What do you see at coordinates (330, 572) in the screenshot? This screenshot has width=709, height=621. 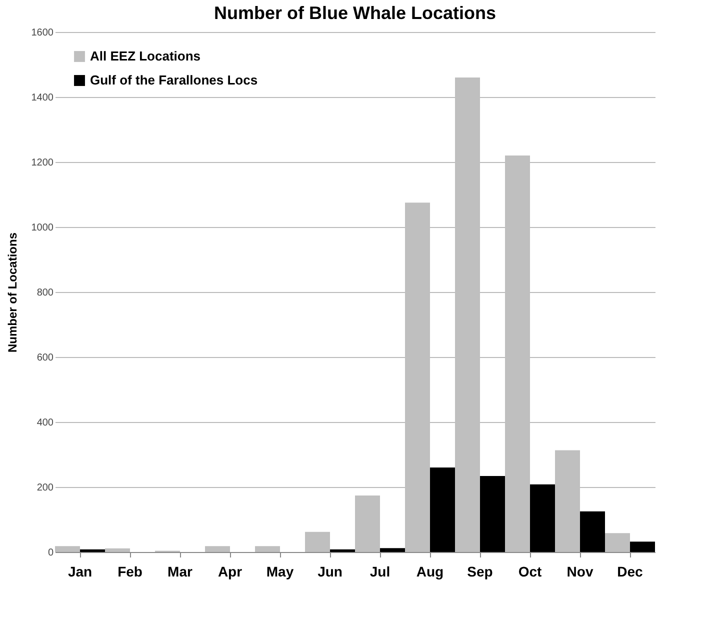 I see `x-tick-label: Jun` at bounding box center [330, 572].